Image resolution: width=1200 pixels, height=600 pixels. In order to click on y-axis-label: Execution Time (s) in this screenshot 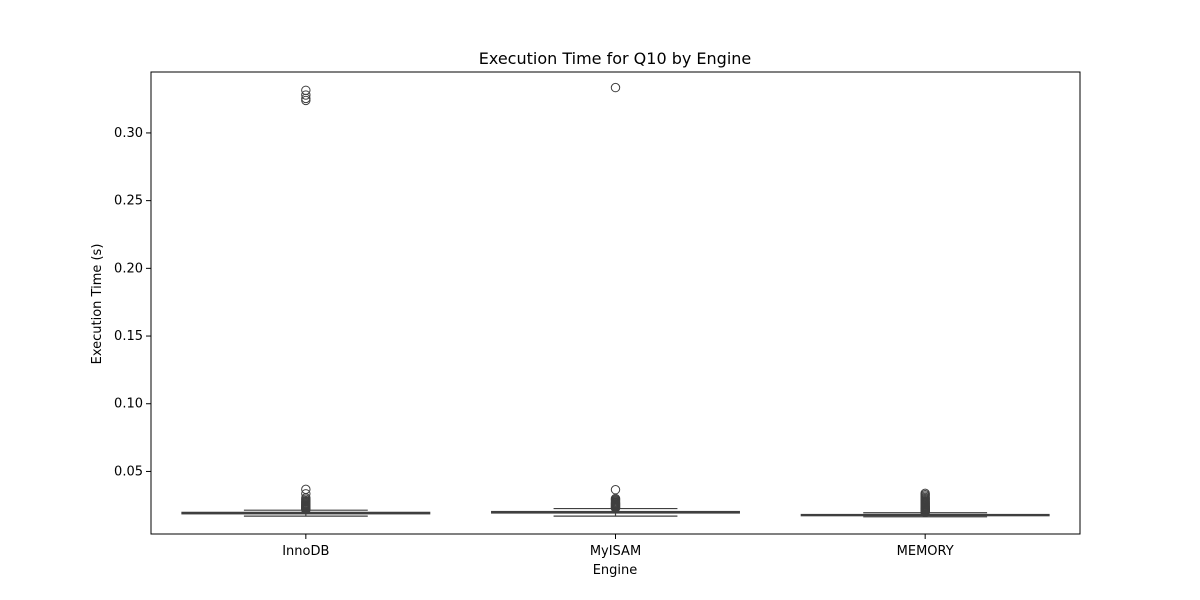, I will do `click(97, 304)`.